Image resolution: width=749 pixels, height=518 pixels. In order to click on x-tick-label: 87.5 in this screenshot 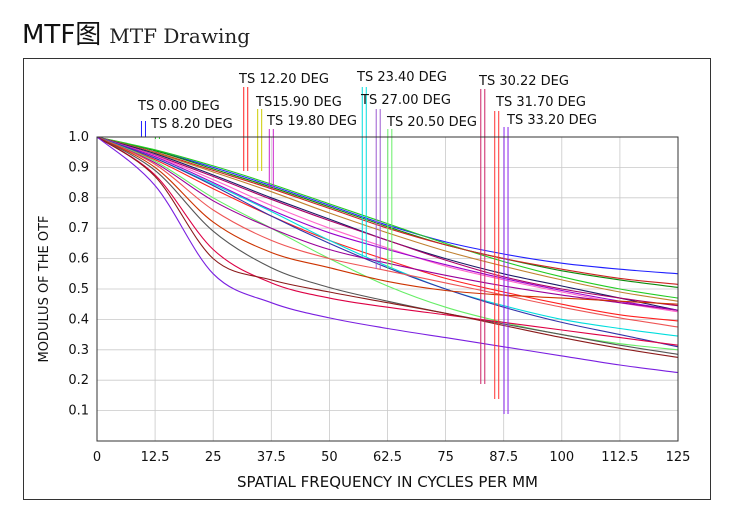, I will do `click(503, 457)`.